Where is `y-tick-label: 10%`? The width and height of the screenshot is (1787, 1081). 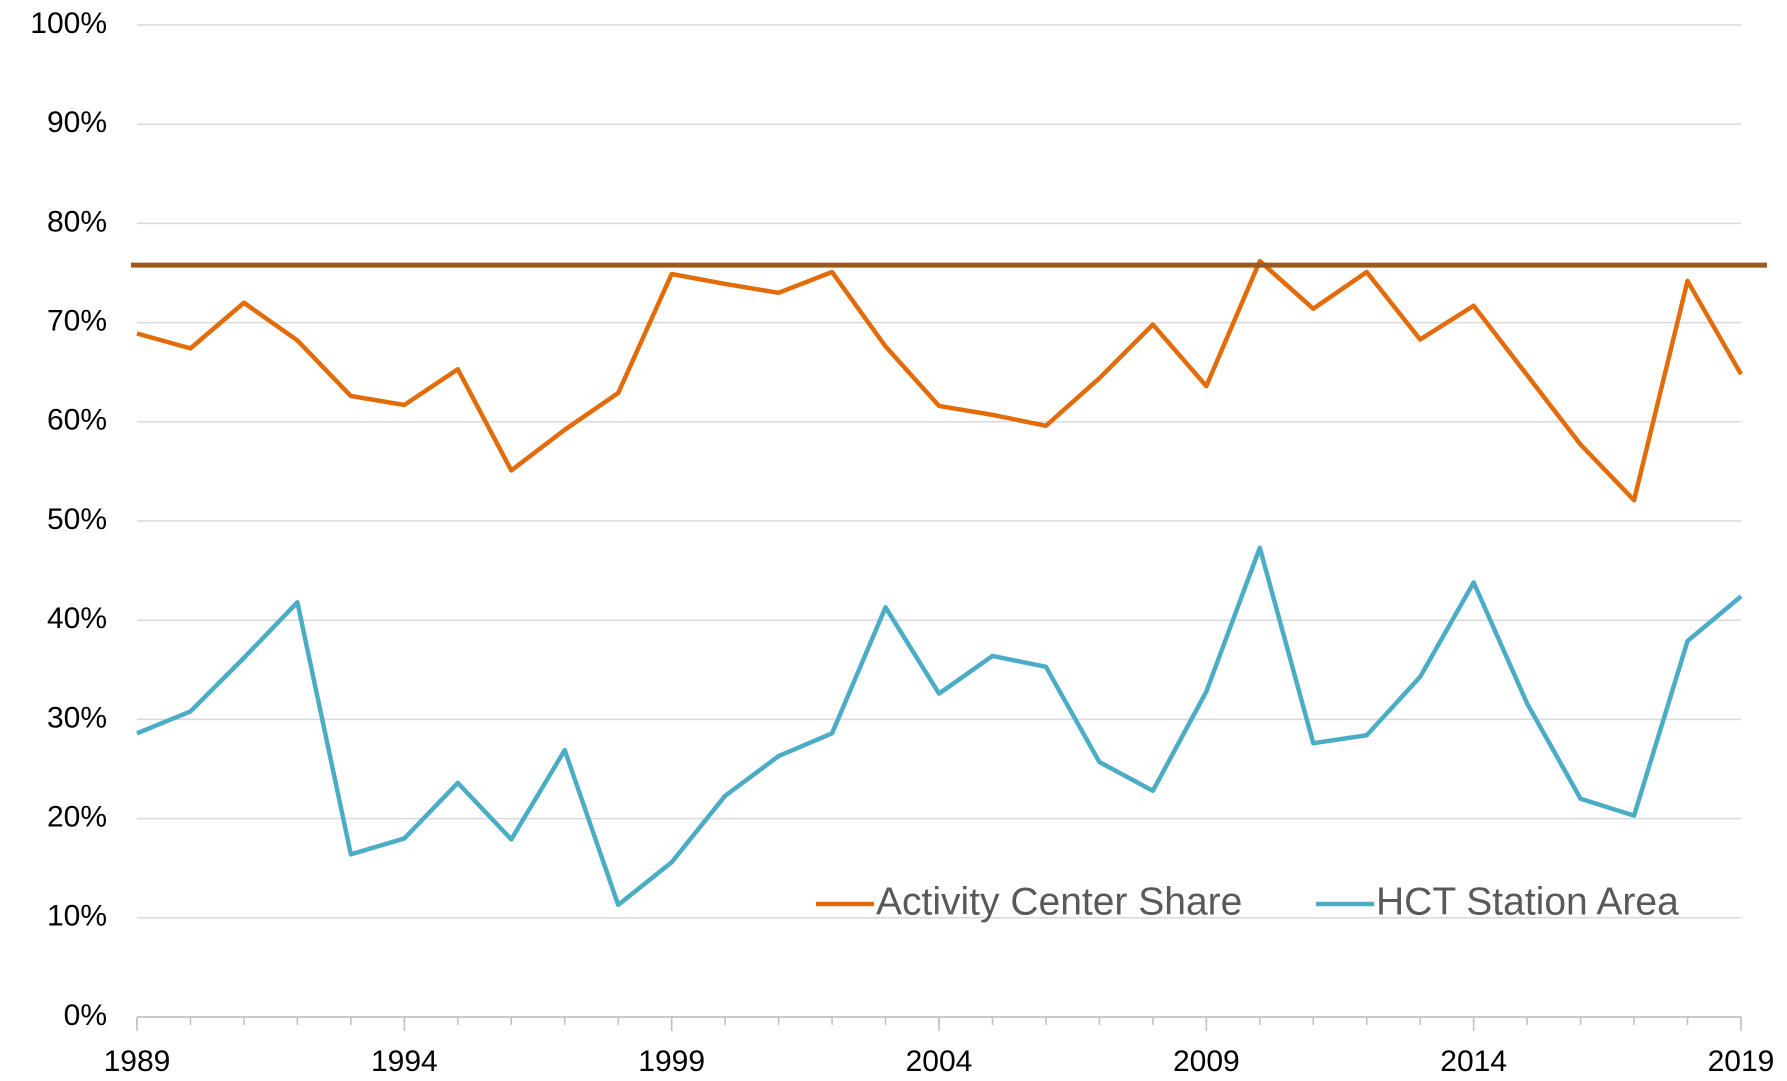 y-tick-label: 10% is located at coordinates (77, 916).